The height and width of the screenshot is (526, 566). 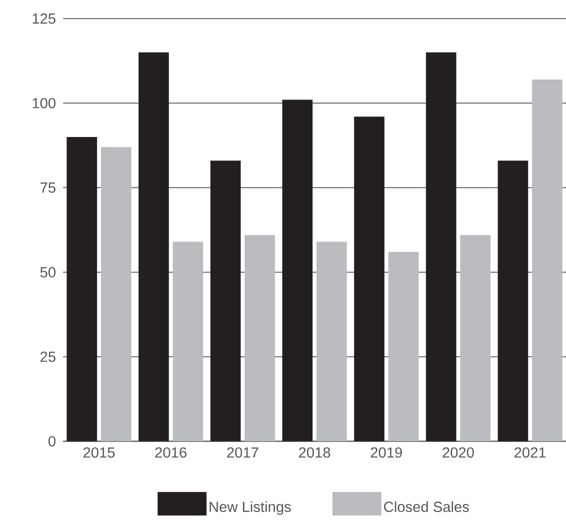 I want to click on y-tick-label: 25, so click(x=48, y=356).